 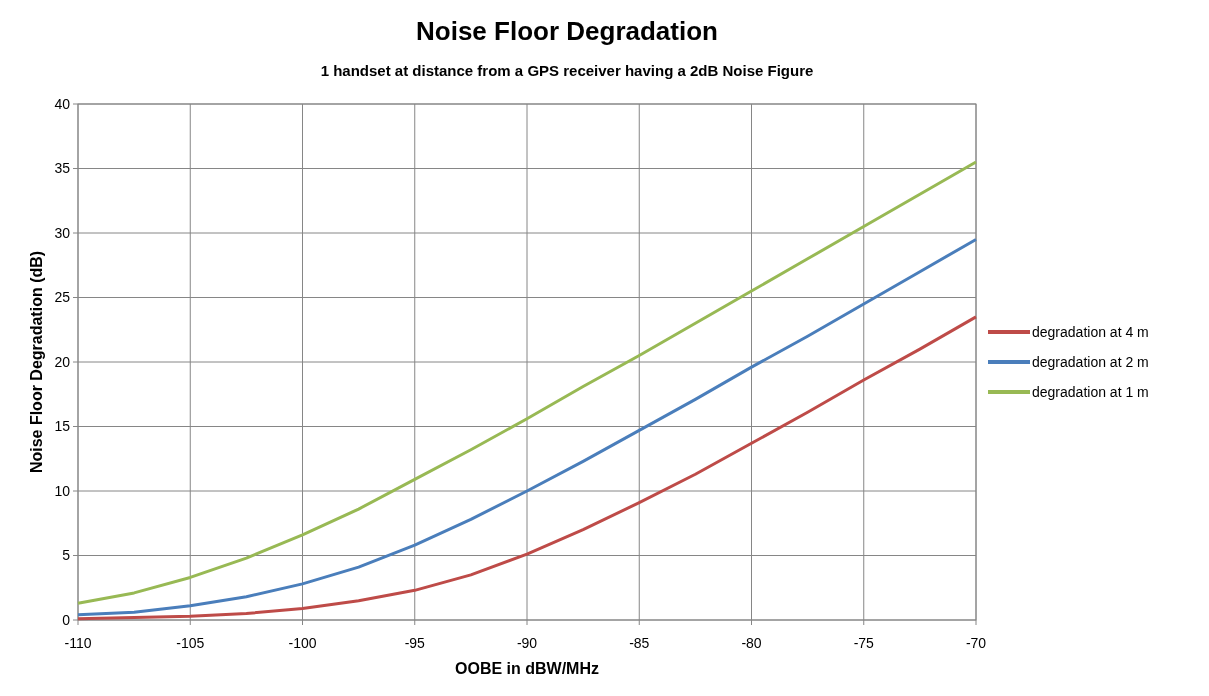 I want to click on x-tick-label: -70, so click(x=976, y=643).